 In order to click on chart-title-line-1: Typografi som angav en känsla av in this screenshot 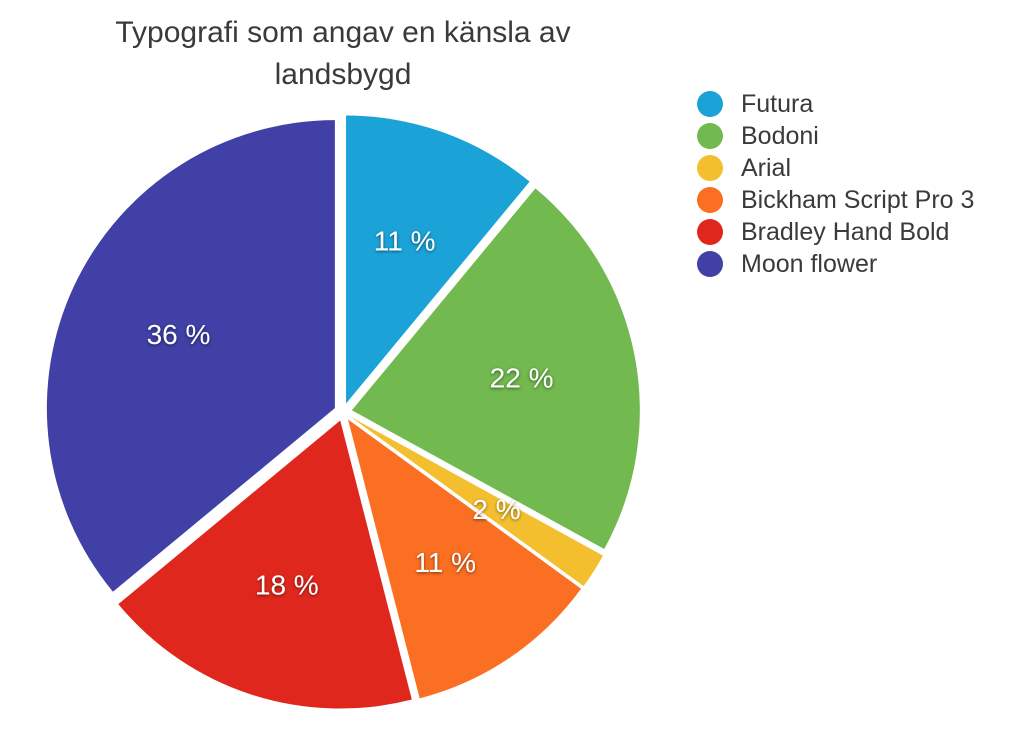, I will do `click(343, 32)`.